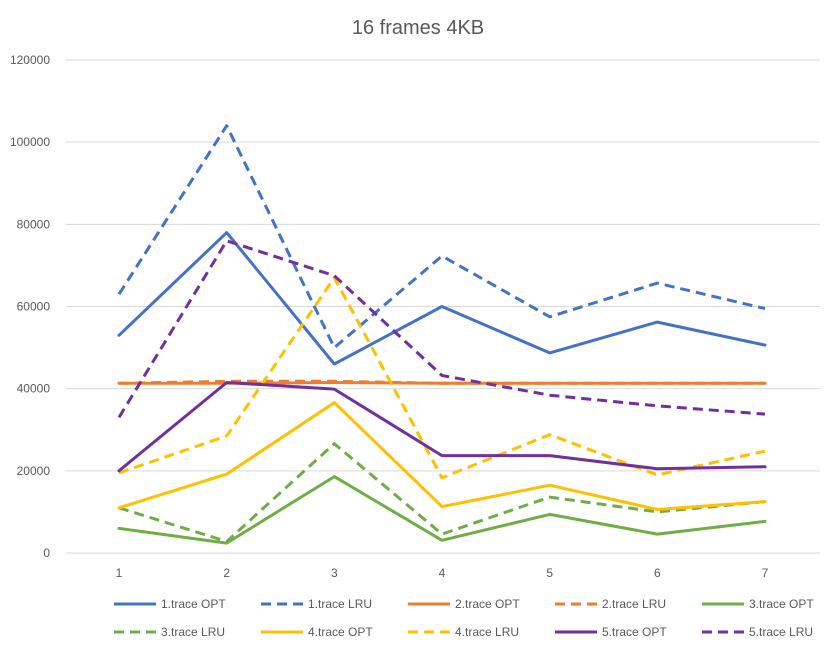 This screenshot has width=836, height=654. I want to click on legend-label: 1.trace OPT, so click(193, 604).